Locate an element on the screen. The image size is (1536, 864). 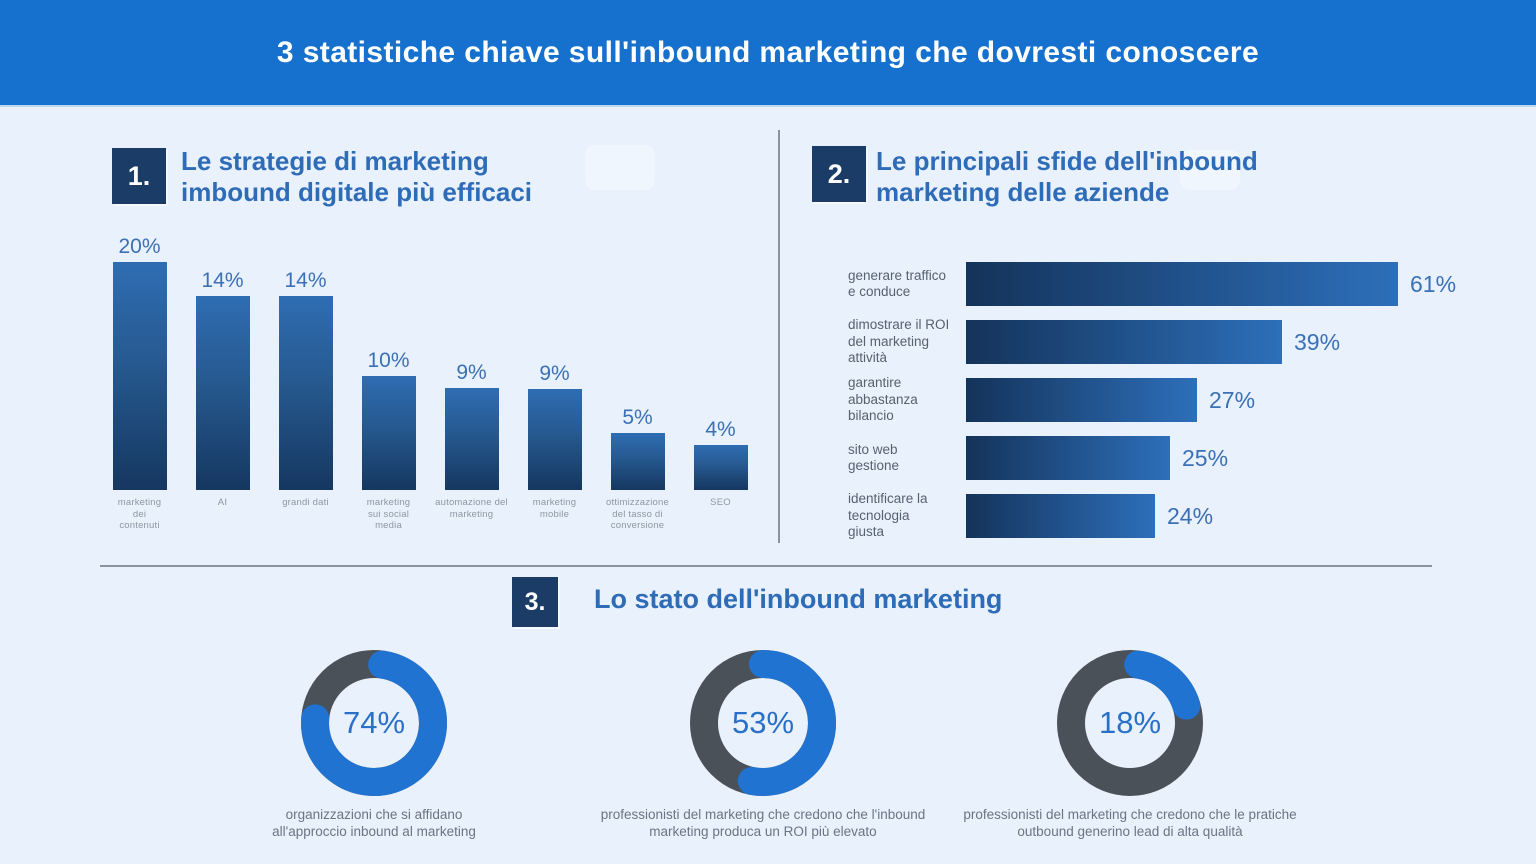
bar-column: 5% is located at coordinates (637, 360).